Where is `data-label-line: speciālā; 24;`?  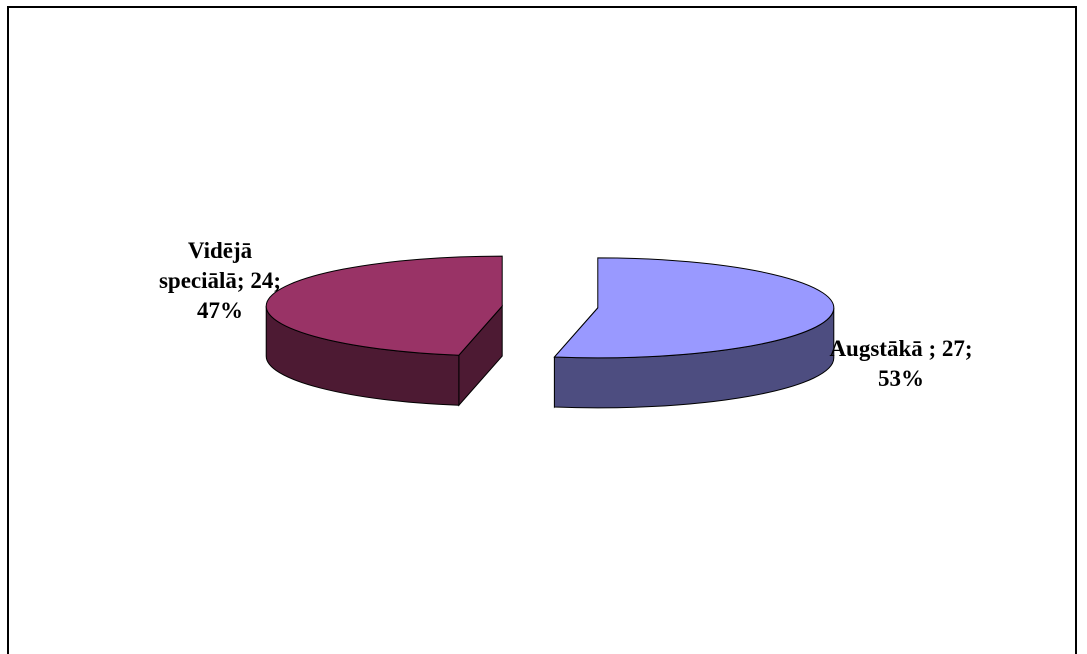
data-label-line: speciālā; 24; is located at coordinates (219, 280).